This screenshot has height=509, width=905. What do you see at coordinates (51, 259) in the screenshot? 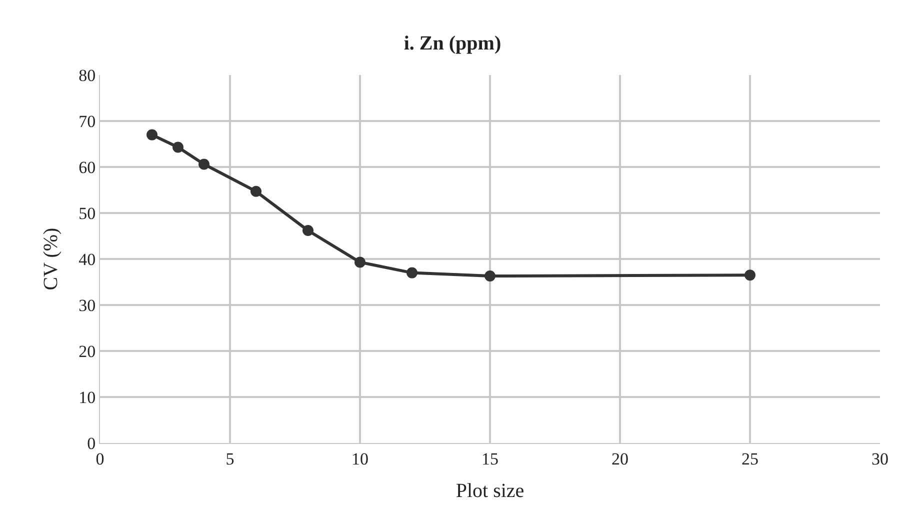
I see `y-axis-title: CV (%)` at bounding box center [51, 259].